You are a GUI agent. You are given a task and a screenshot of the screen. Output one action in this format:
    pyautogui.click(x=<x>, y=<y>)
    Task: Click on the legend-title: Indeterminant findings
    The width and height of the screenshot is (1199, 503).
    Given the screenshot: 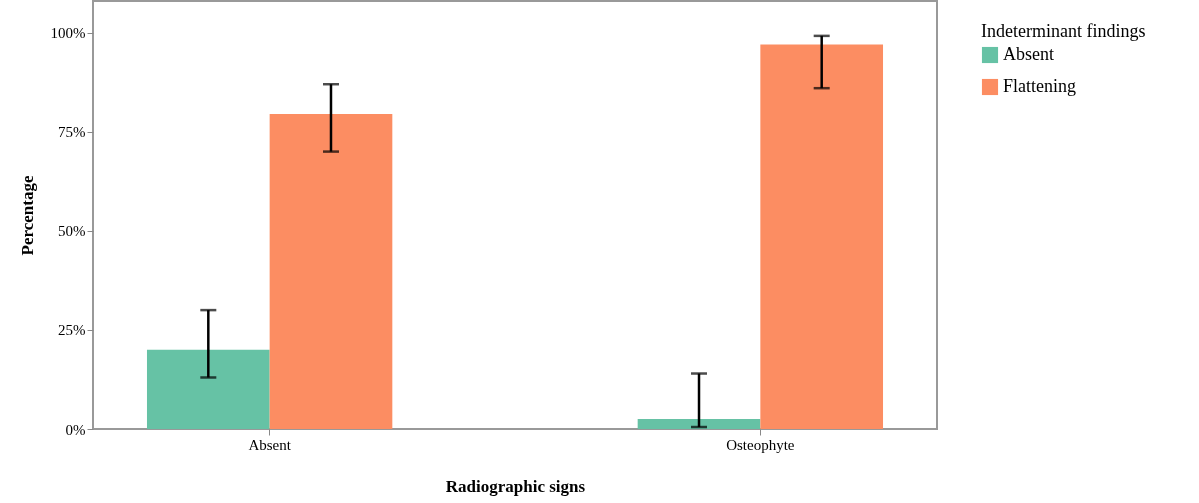 What is the action you would take?
    pyautogui.click(x=1063, y=31)
    